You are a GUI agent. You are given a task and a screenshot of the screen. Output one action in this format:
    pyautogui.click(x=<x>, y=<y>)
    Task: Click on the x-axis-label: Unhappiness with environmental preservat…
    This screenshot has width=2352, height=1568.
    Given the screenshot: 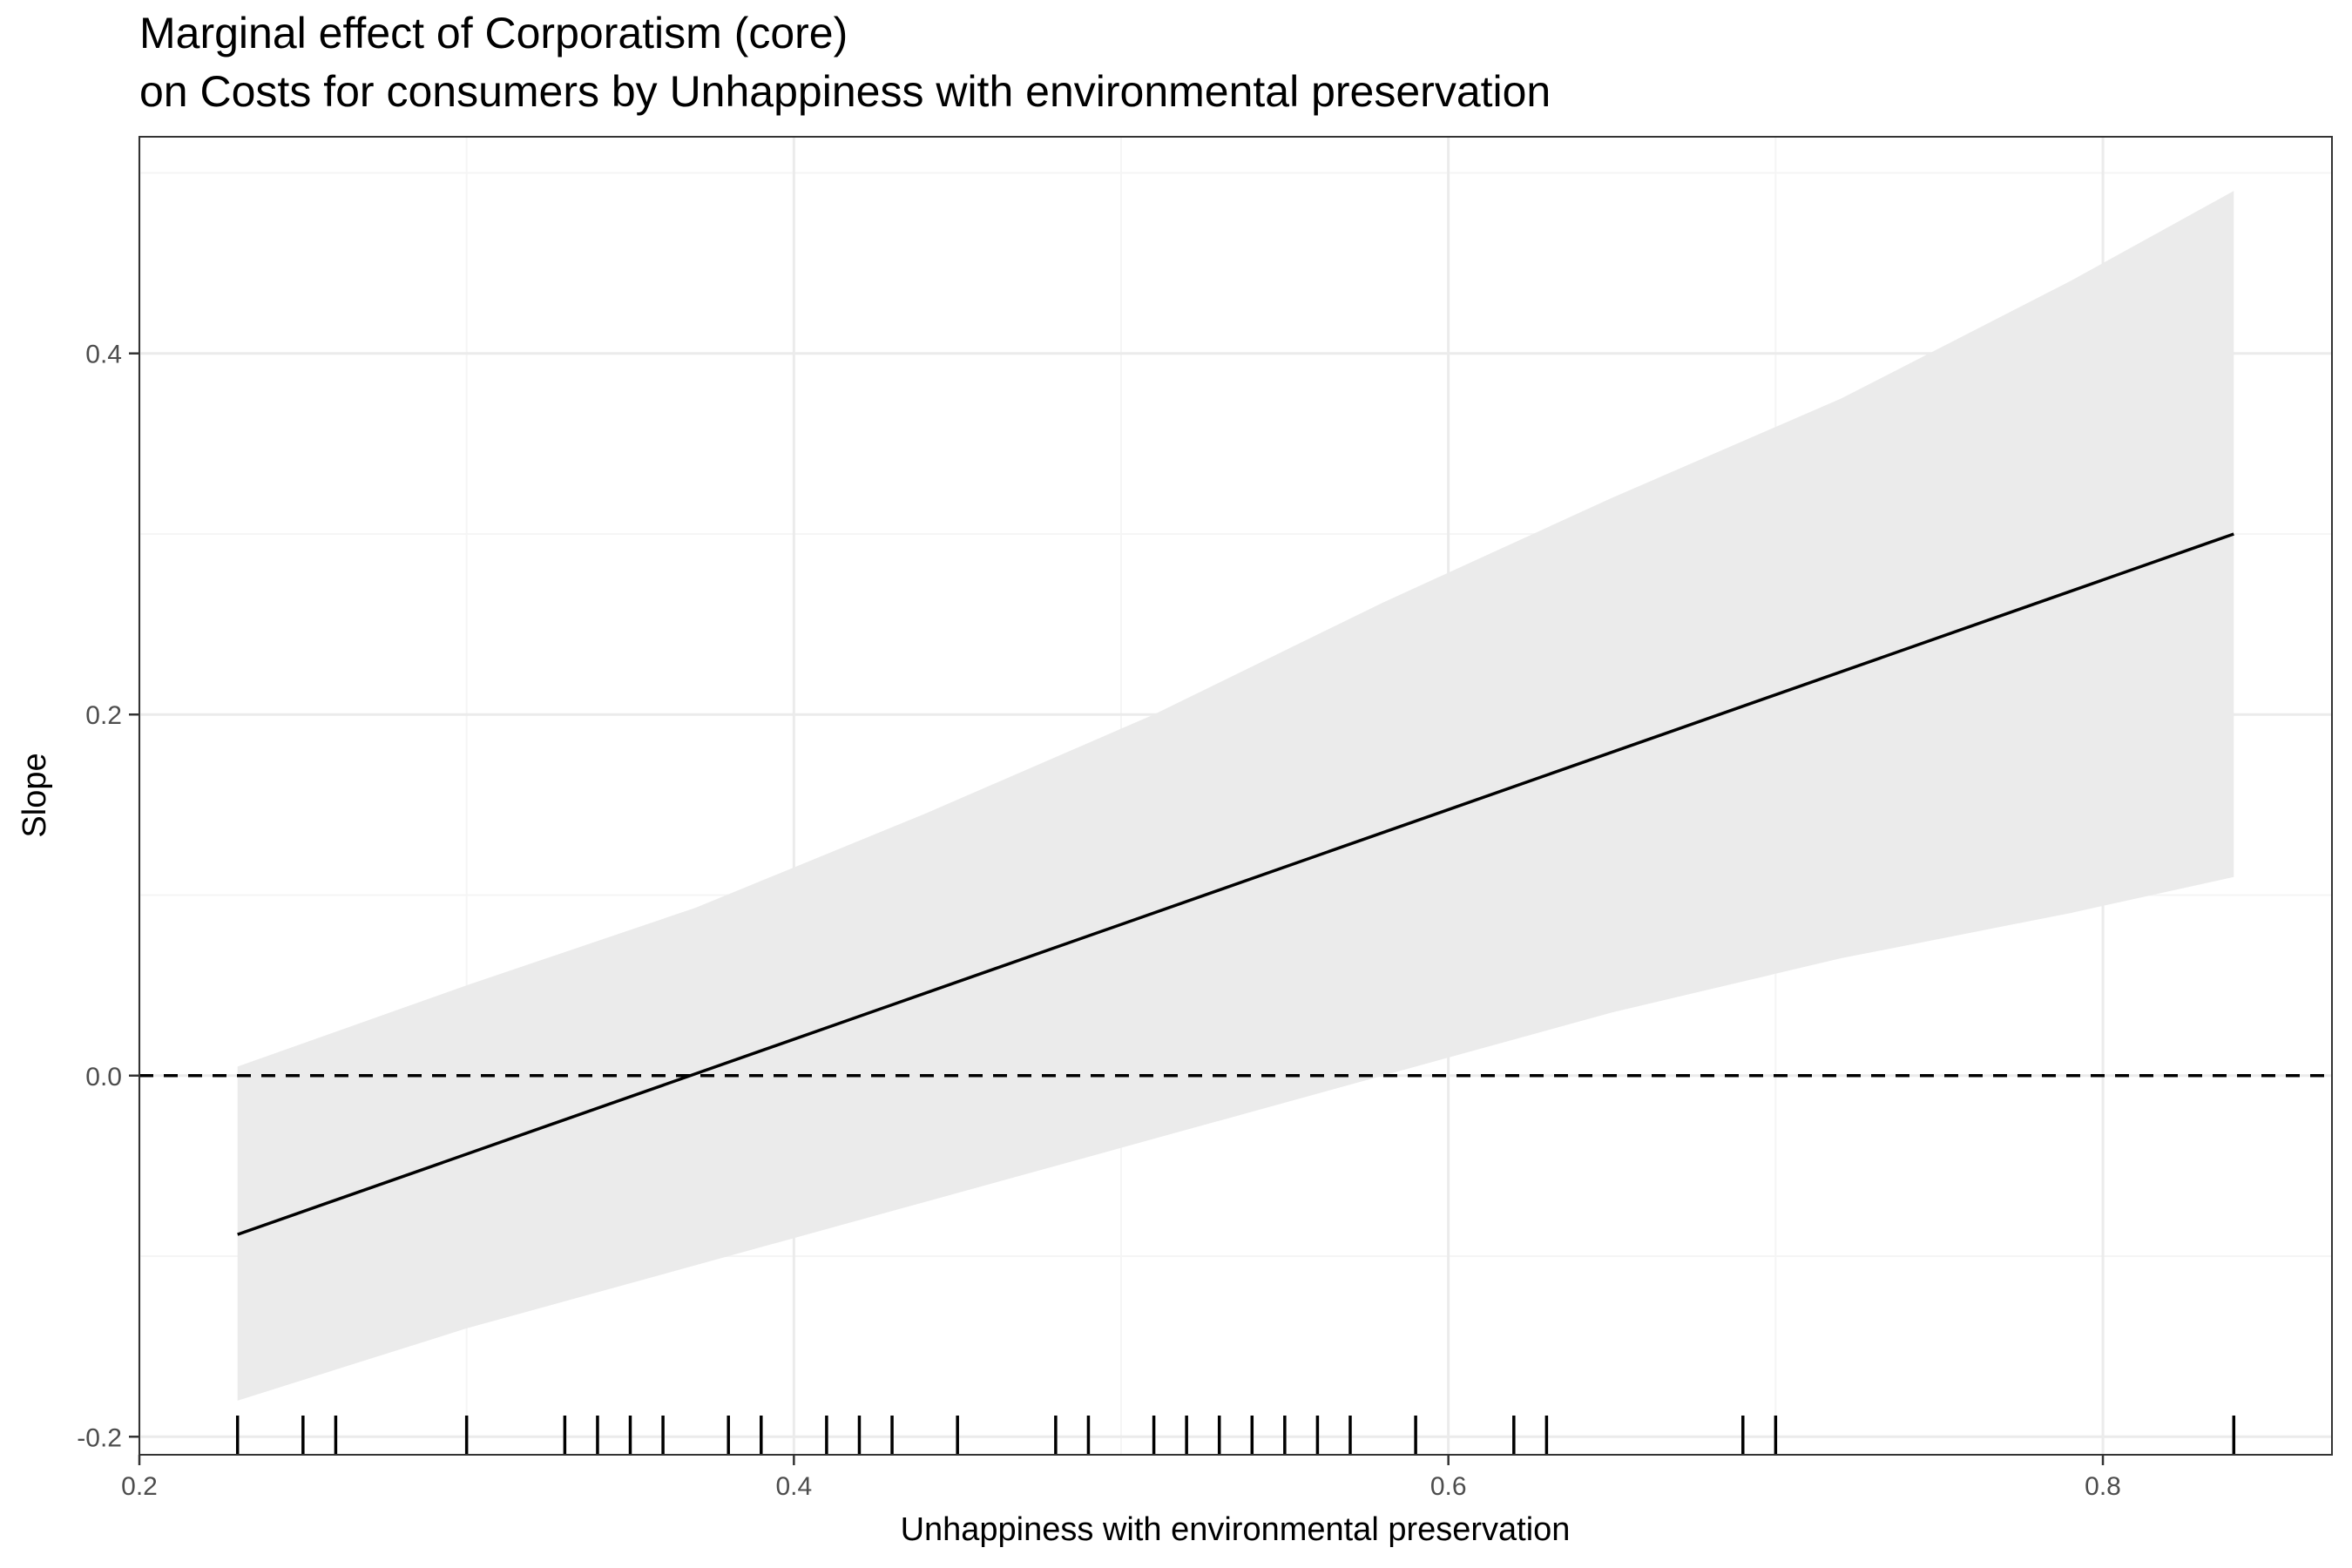 What is the action you would take?
    pyautogui.click(x=1236, y=1529)
    